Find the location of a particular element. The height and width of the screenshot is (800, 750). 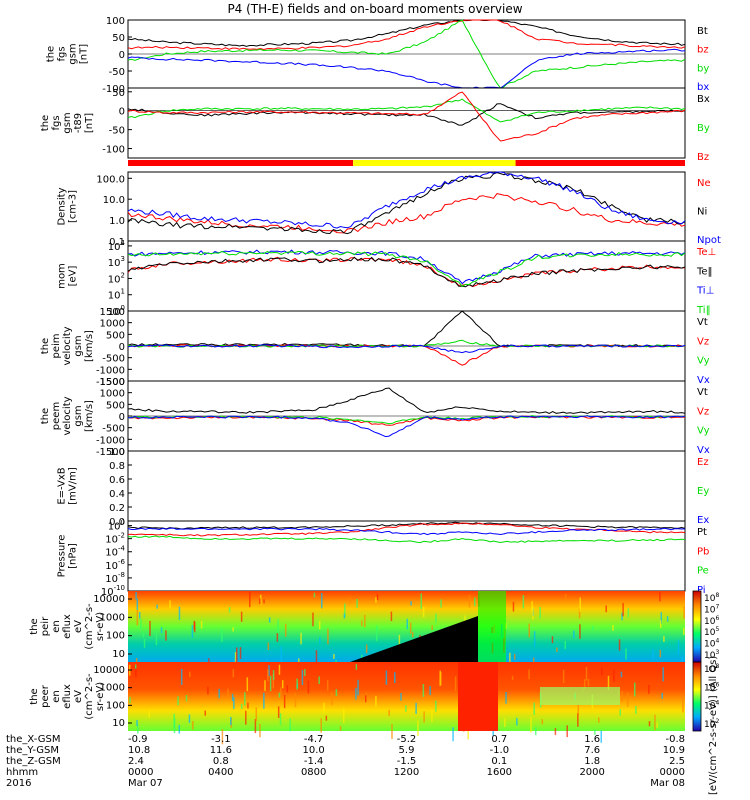

series-line-Bx is located at coordinates (406, 114).